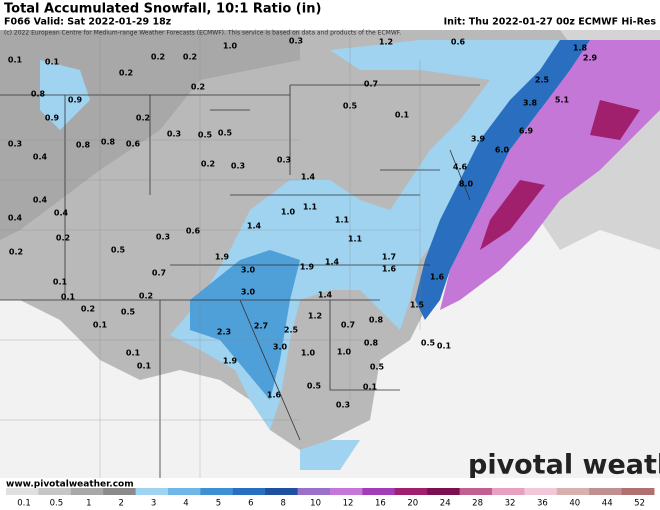 This screenshot has height=510, width=660. I want to click on colorbar-label: 36, so click(542, 504).